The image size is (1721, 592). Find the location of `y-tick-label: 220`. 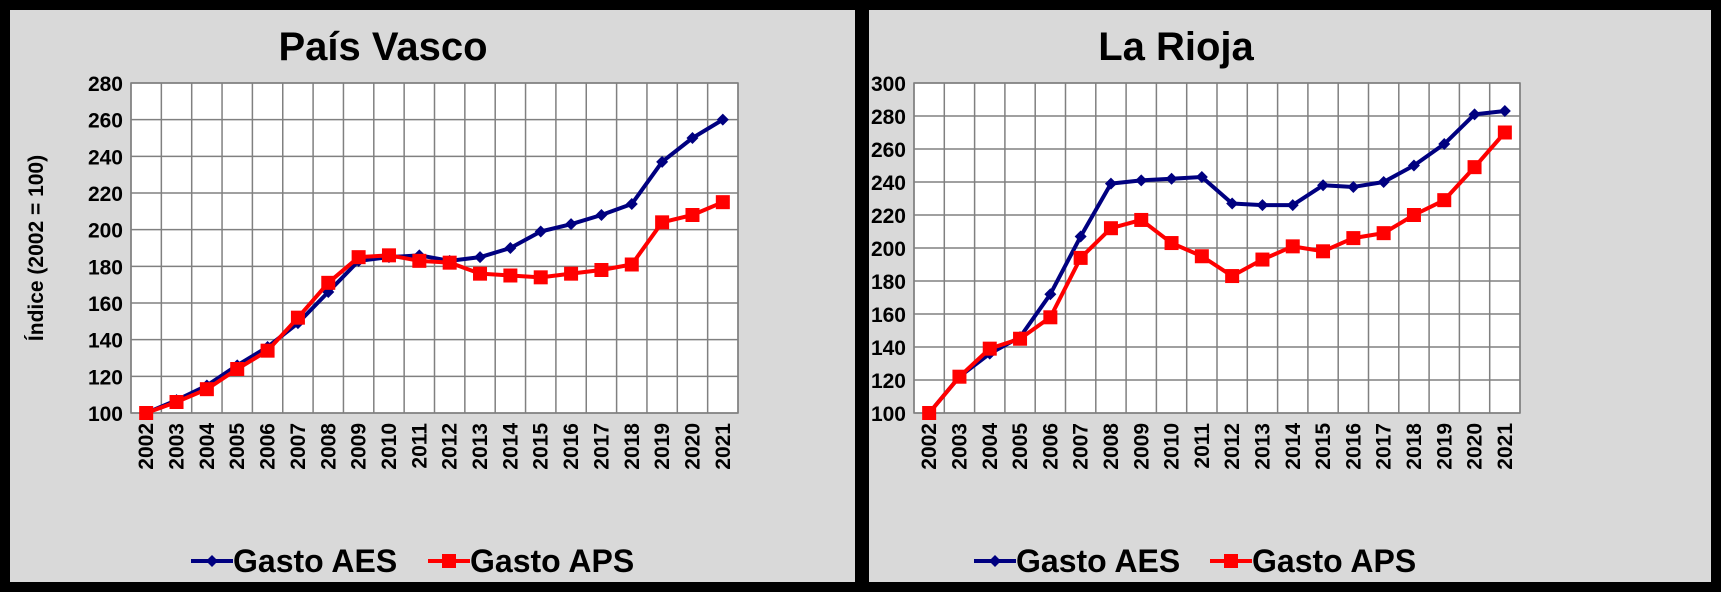

y-tick-label: 220 is located at coordinates (105, 194).